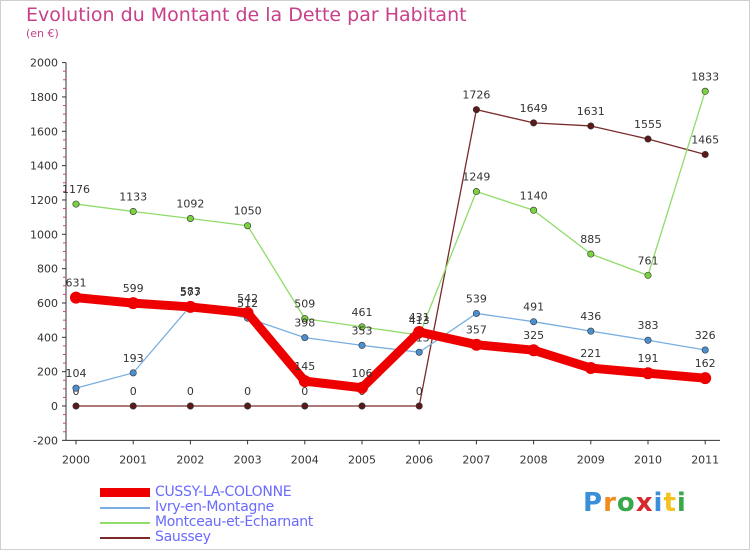 The height and width of the screenshot is (550, 750). What do you see at coordinates (223, 492) in the screenshot?
I see `legend-label: CUSSY-LA-COLONNE` at bounding box center [223, 492].